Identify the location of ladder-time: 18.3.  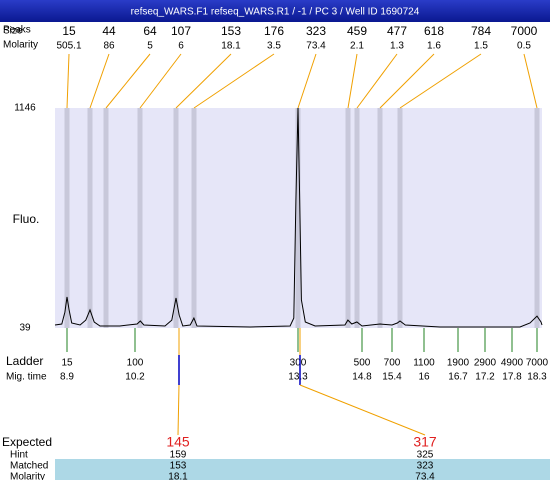
(537, 377).